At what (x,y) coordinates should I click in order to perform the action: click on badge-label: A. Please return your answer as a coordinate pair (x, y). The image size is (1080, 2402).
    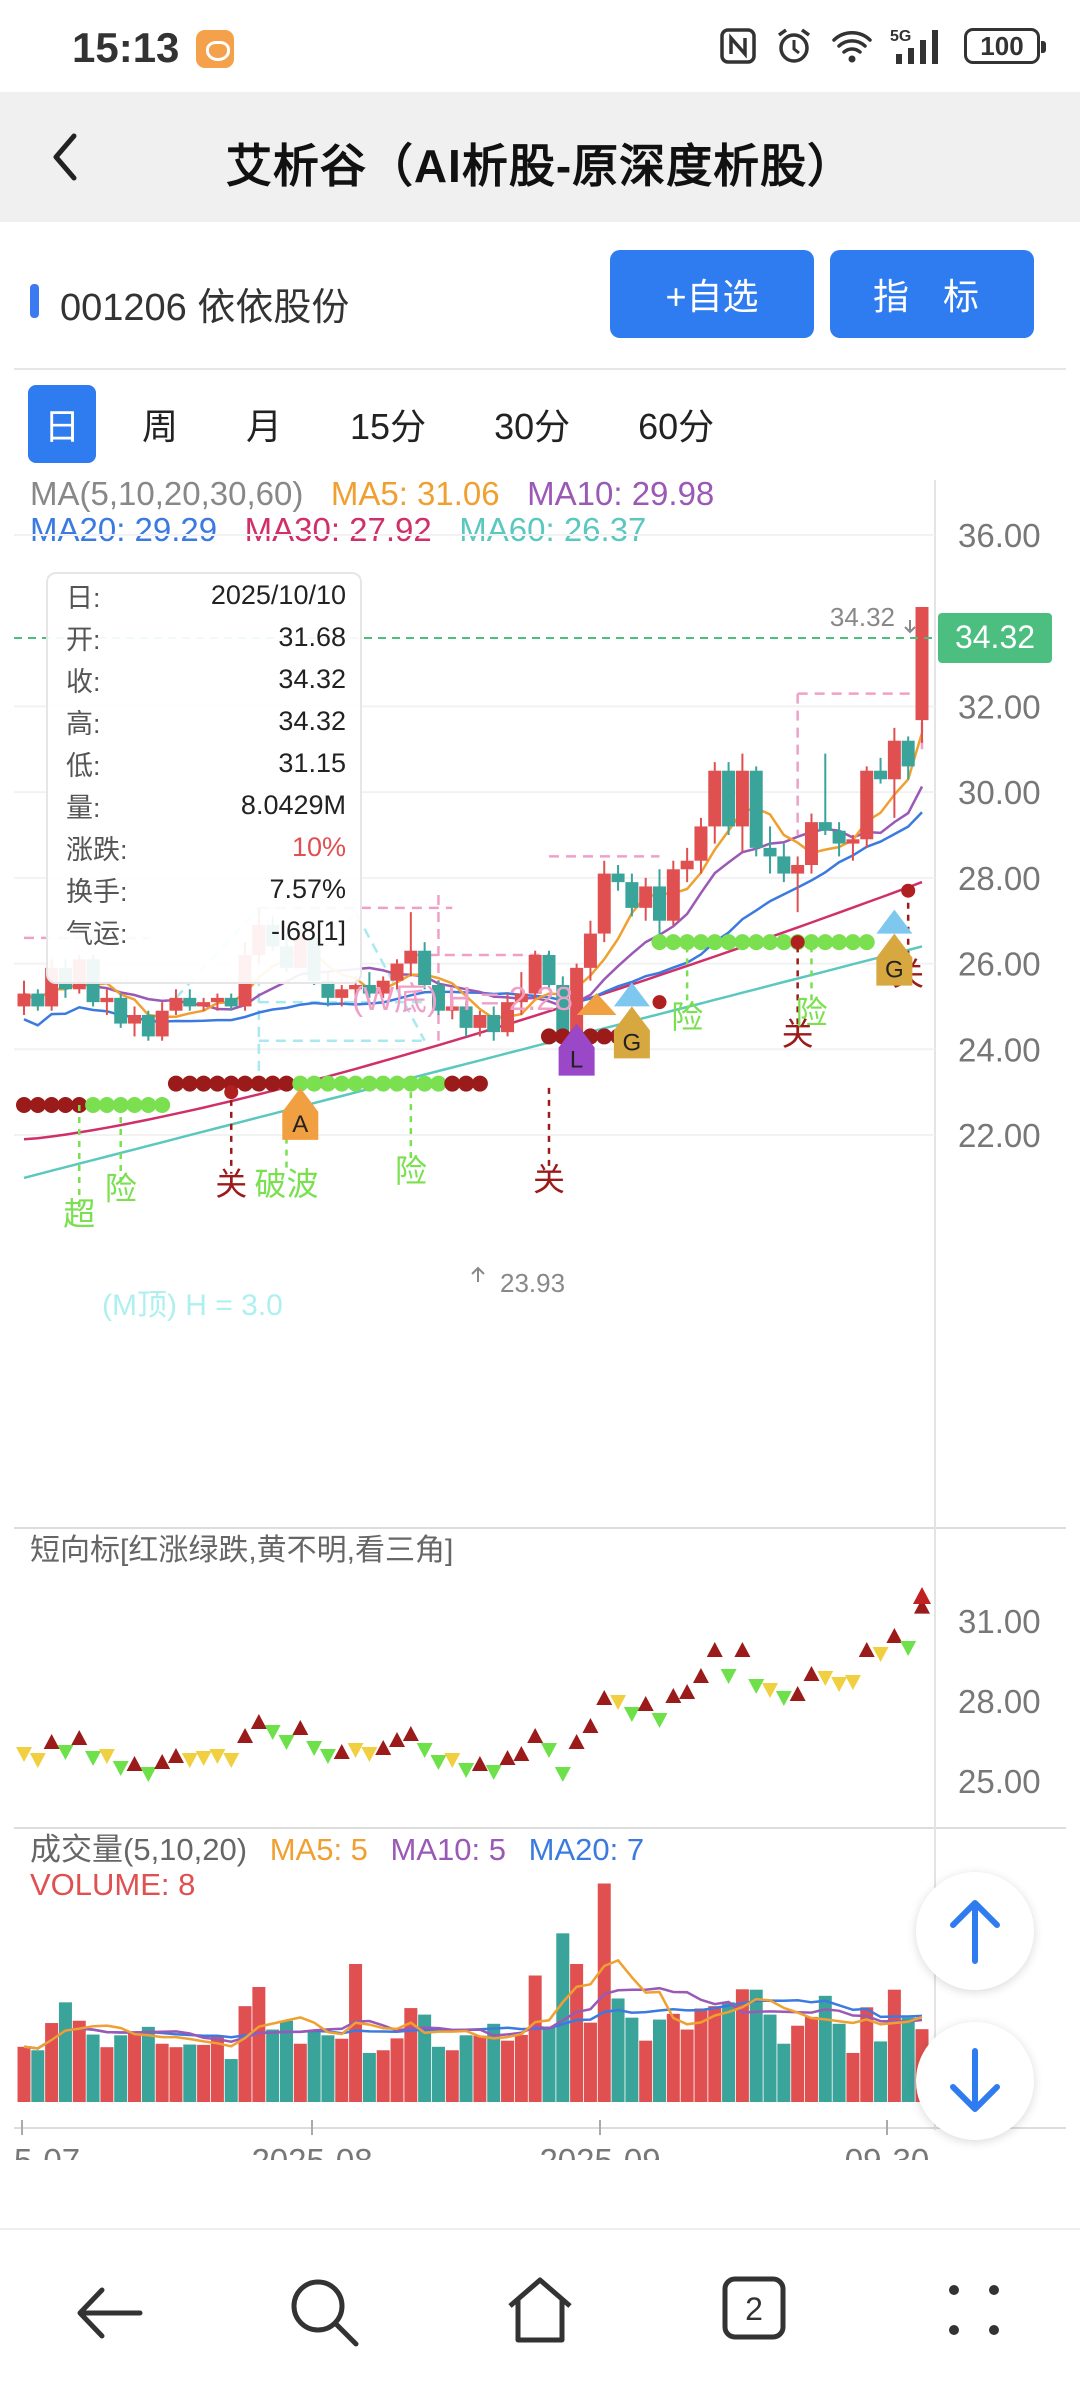
    Looking at the image, I should click on (300, 1124).